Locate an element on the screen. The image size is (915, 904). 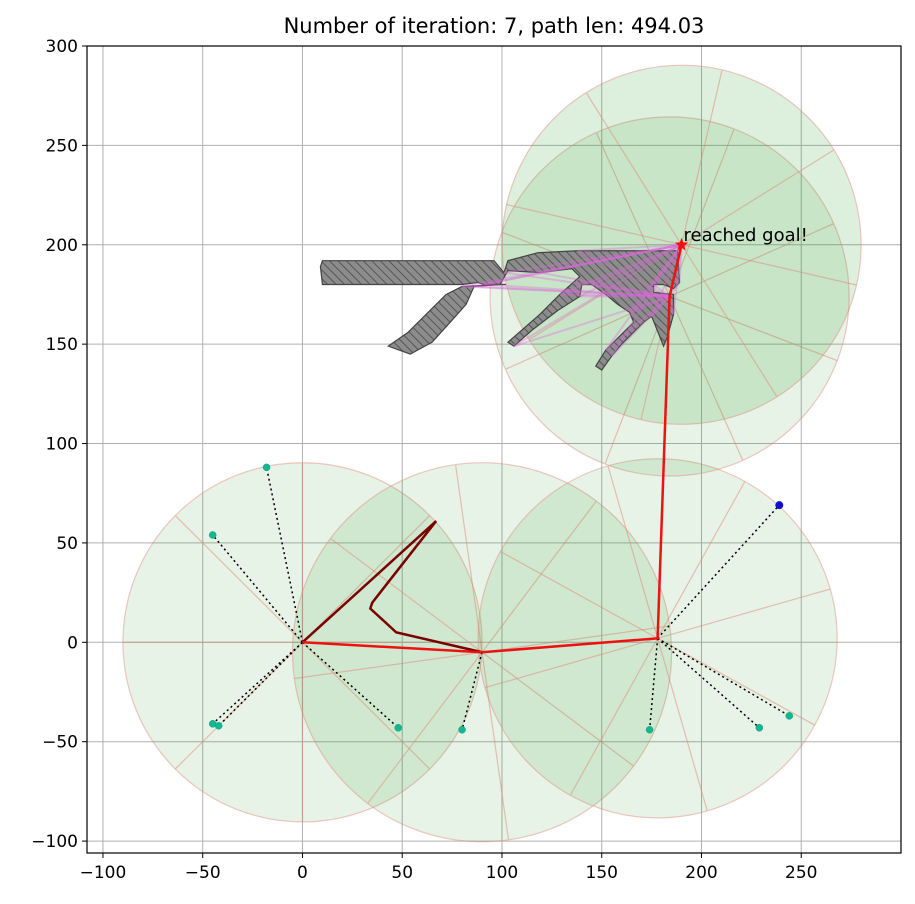
y-tick-label: 100 is located at coordinates (62, 445).